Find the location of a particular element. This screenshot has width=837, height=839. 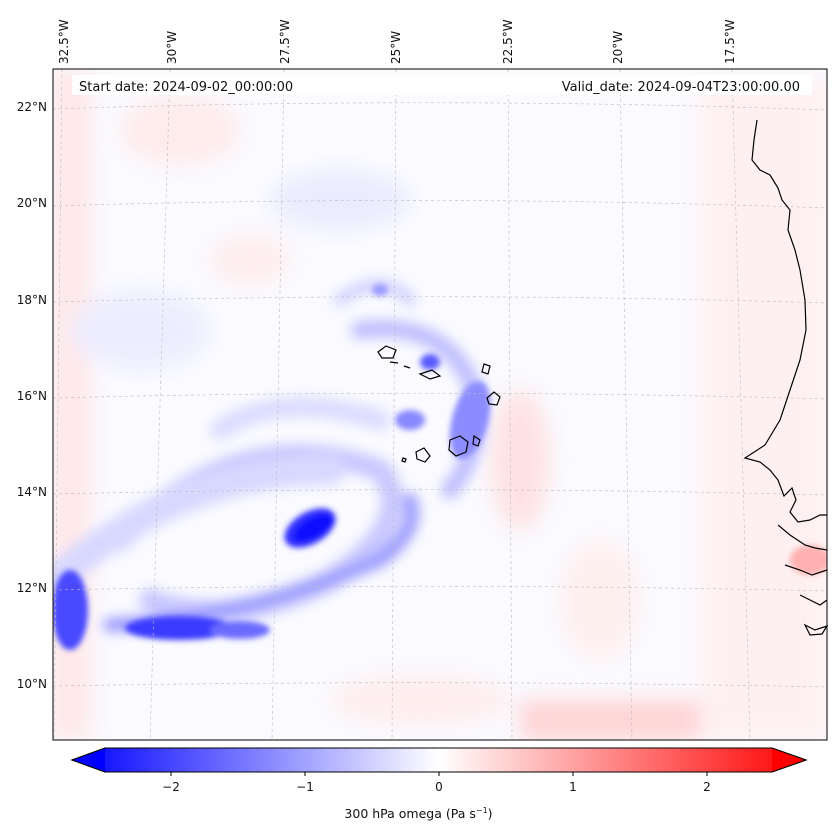

colorbar-tick-neg1: −1 is located at coordinates (305, 787).